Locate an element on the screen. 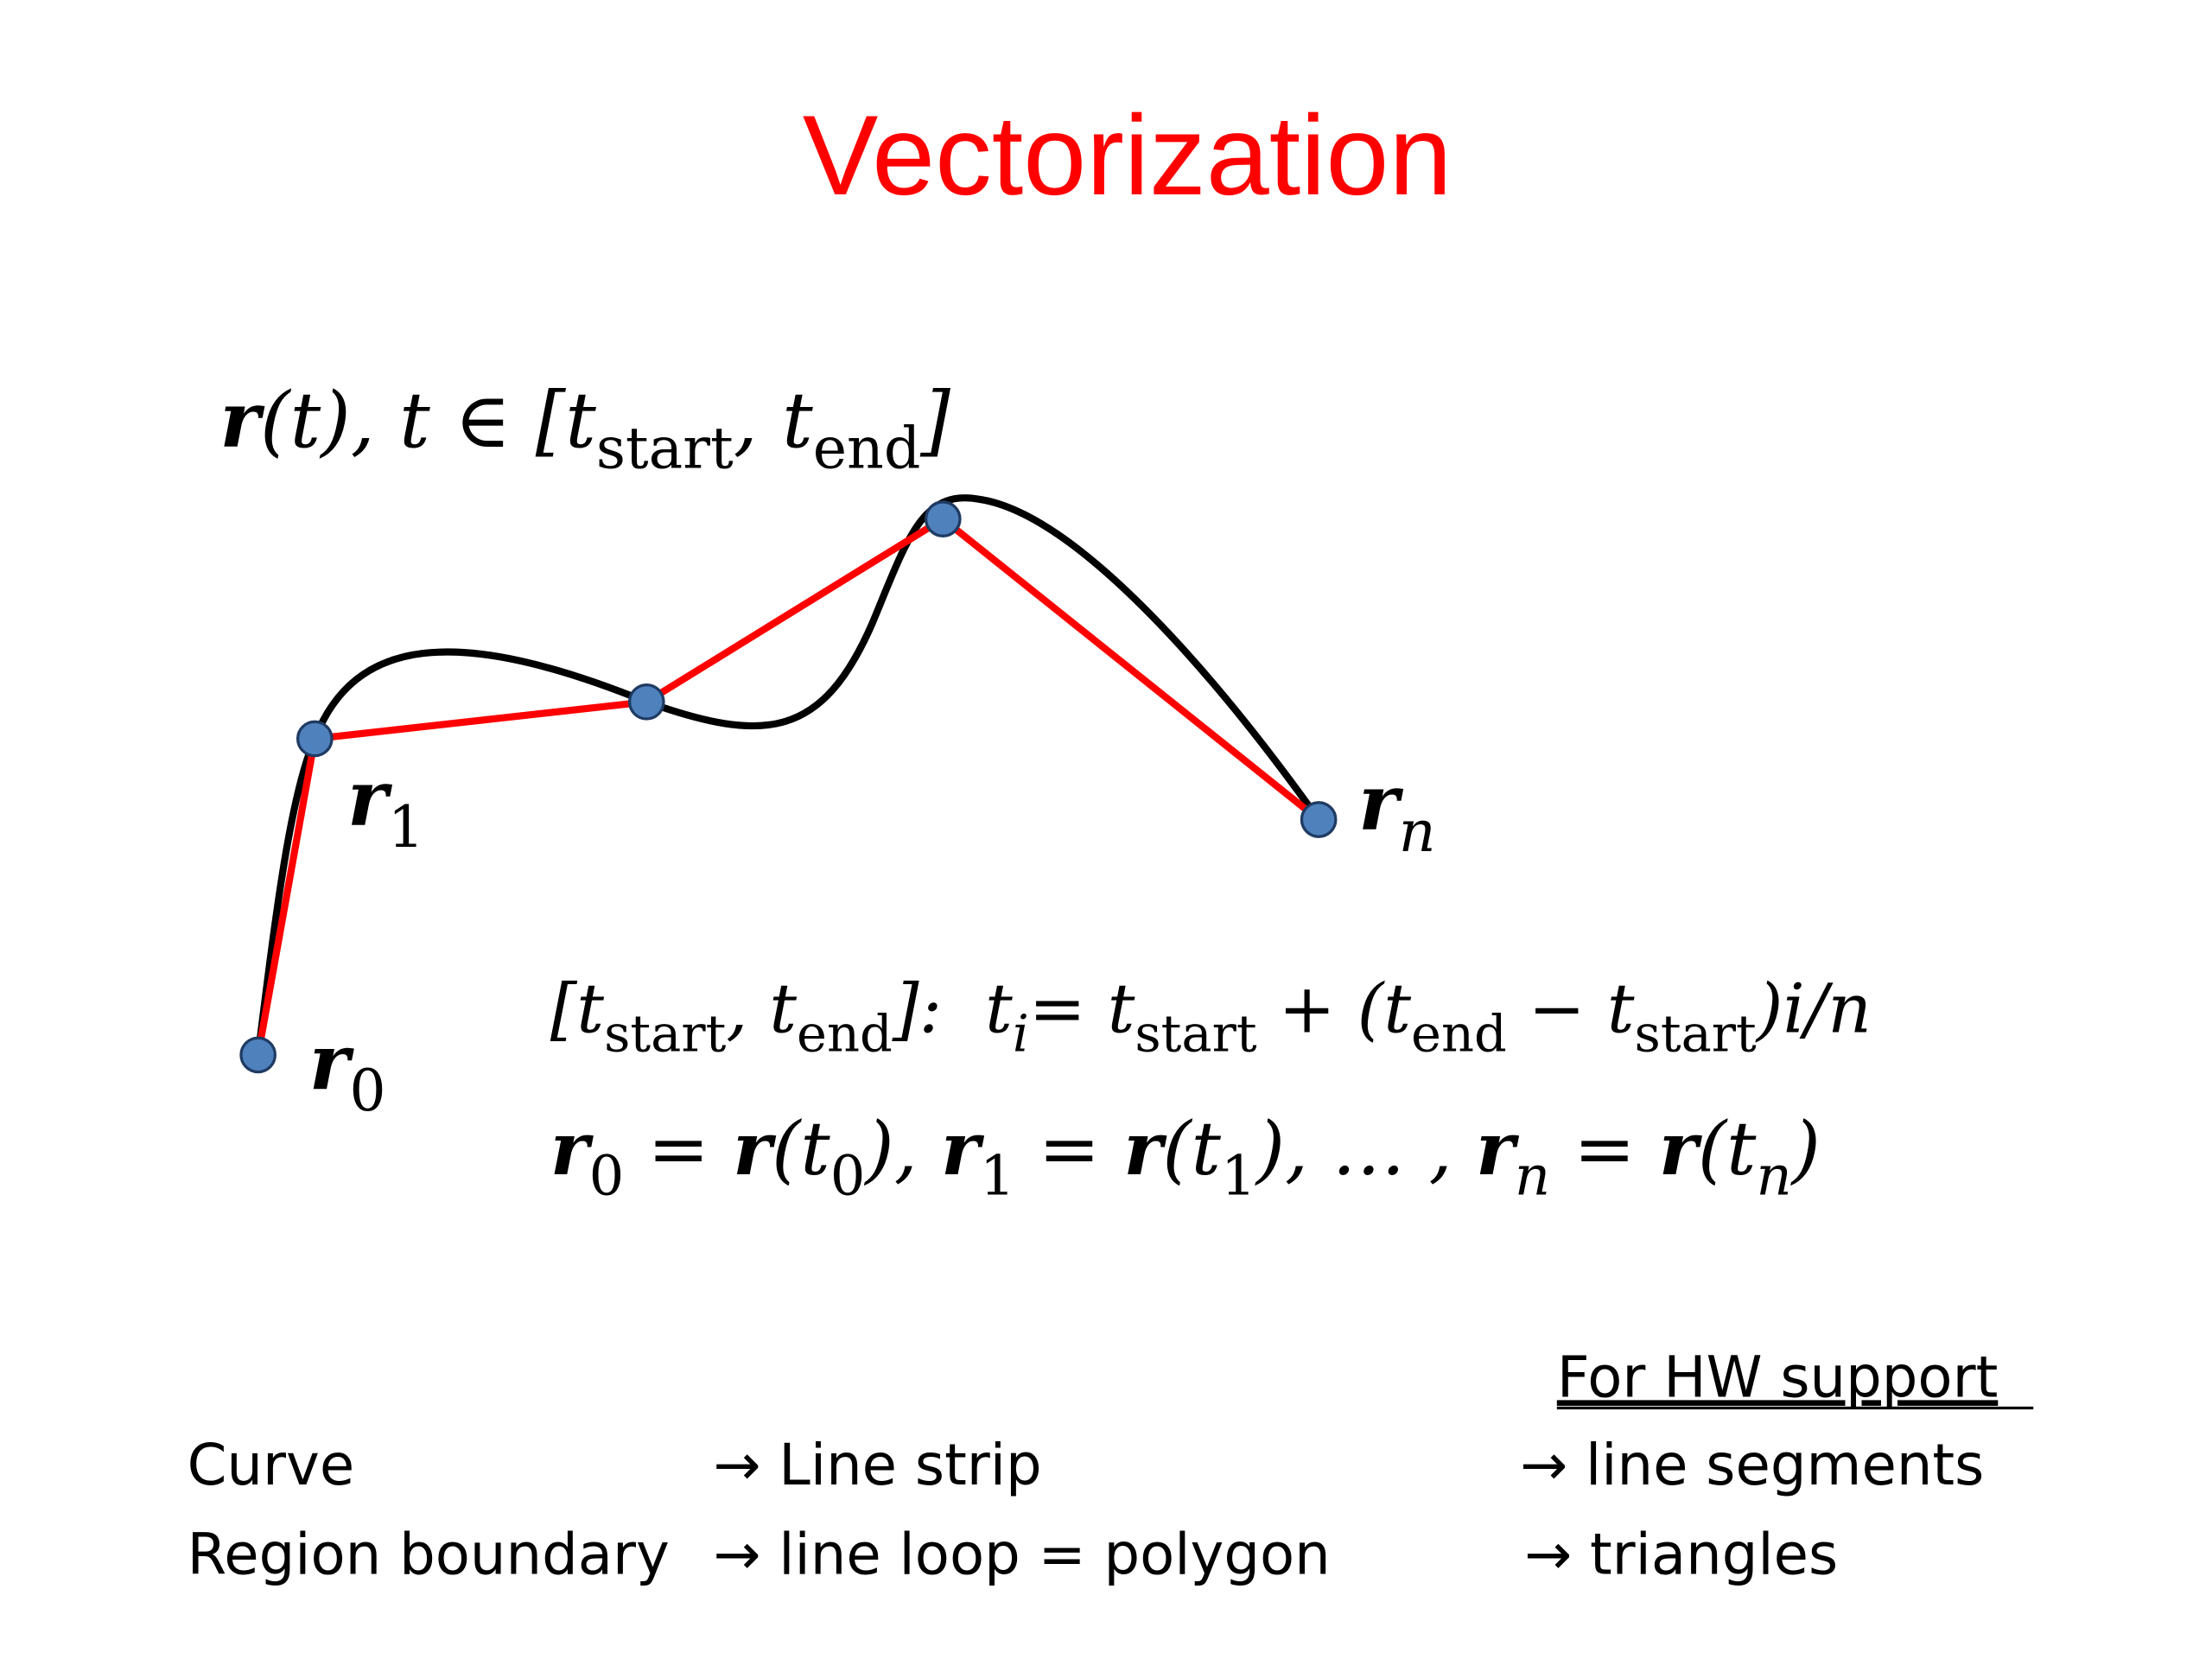  title: Vectorization is located at coordinates (1127, 155).